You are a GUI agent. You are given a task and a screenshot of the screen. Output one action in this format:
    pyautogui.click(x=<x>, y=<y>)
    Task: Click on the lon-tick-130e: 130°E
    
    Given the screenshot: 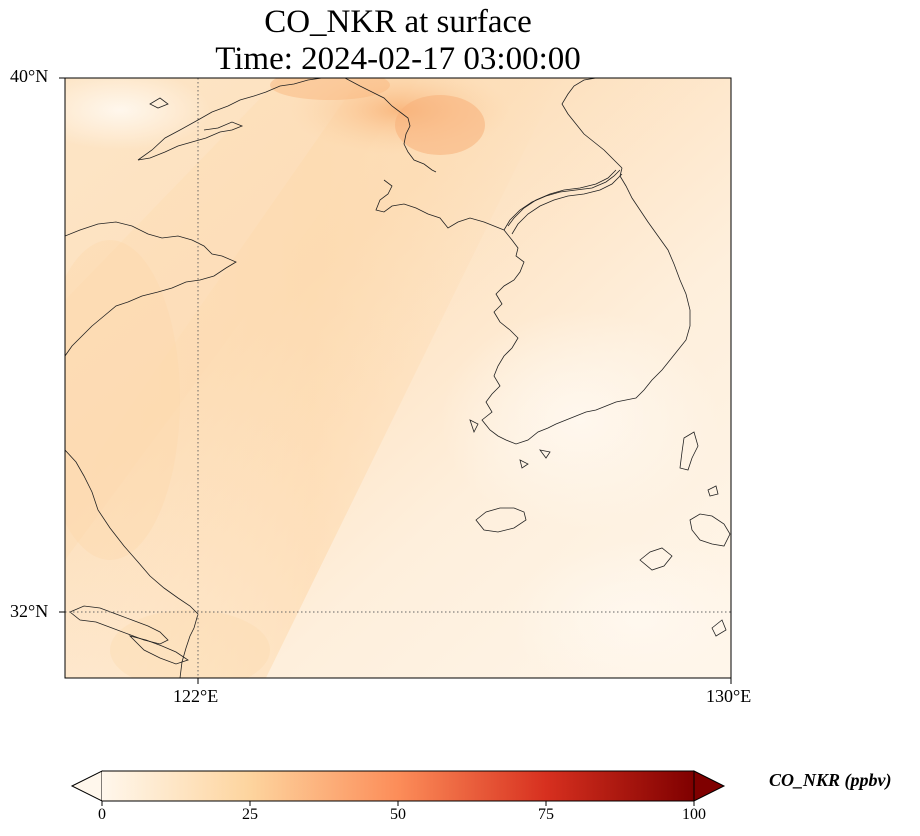 What is the action you would take?
    pyautogui.click(x=729, y=696)
    